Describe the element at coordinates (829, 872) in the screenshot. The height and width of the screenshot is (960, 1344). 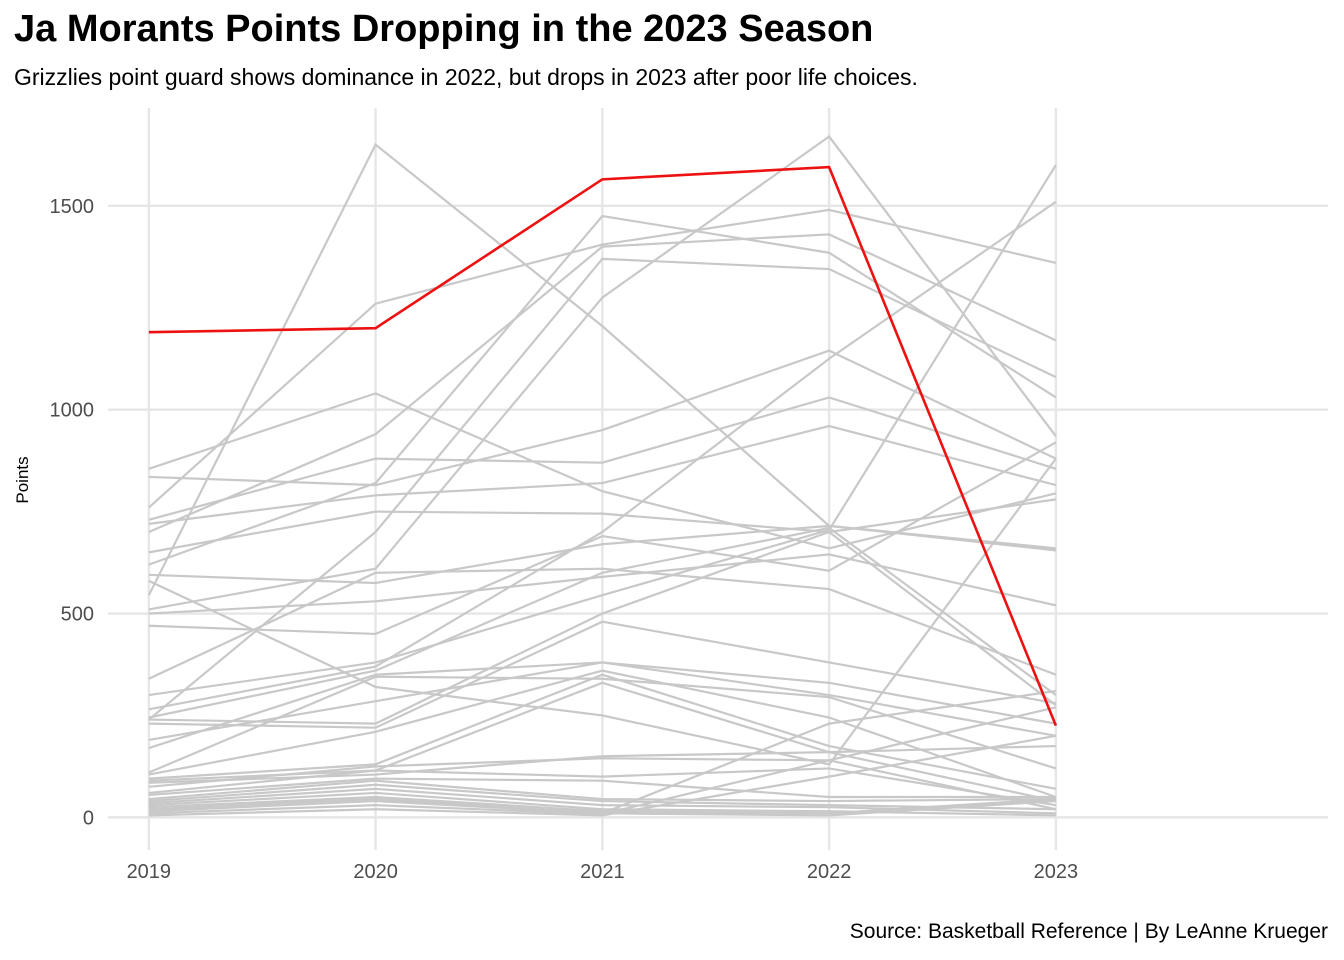
I see `x-tick-label: 2022` at that location.